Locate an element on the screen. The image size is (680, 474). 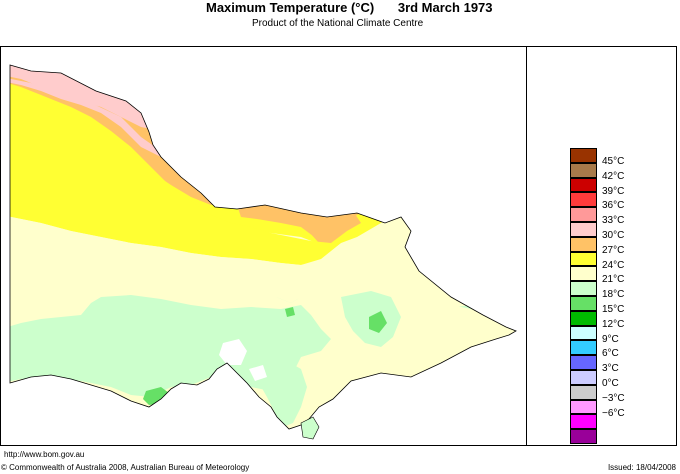
legend-label: 3°C is located at coordinates (610, 369).